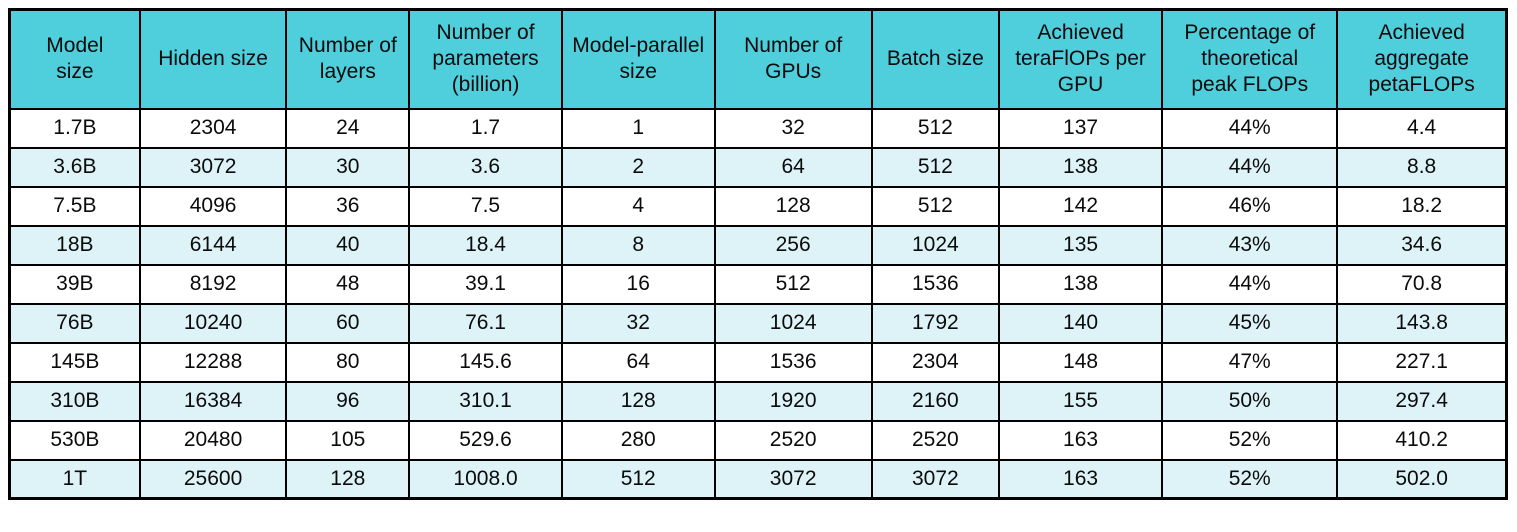  Describe the element at coordinates (1422, 245) in the screenshot. I see `table-cell: 34.6` at that location.